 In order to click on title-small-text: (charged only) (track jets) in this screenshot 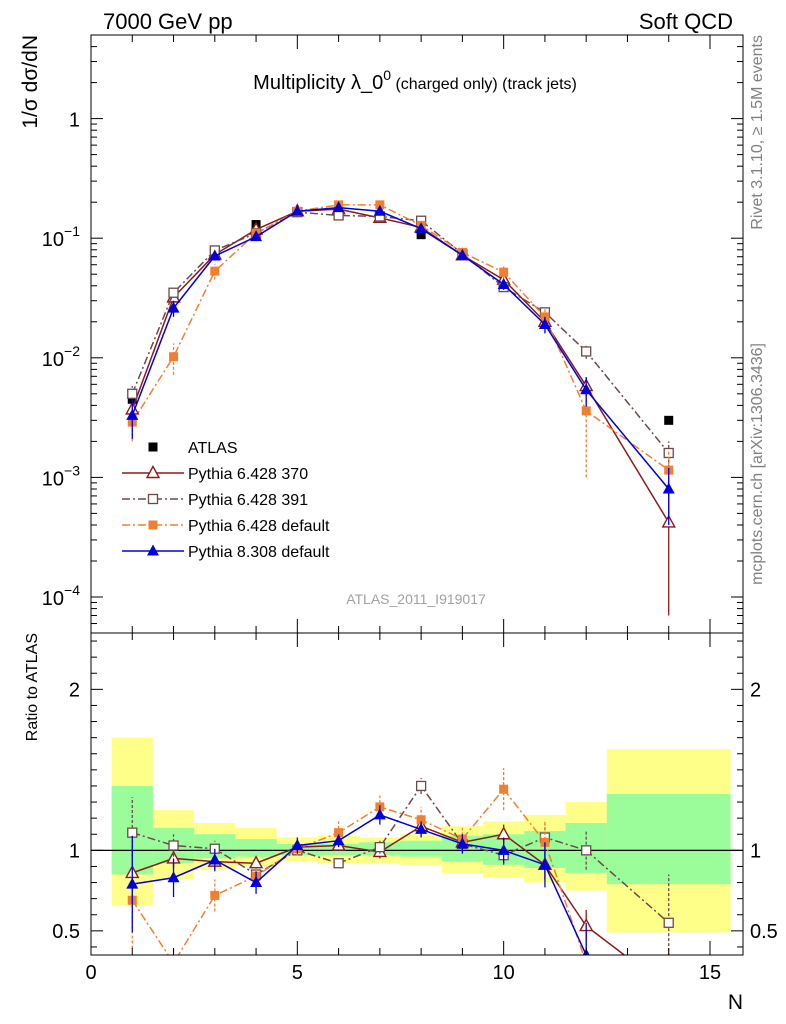, I will do `click(484, 84)`.